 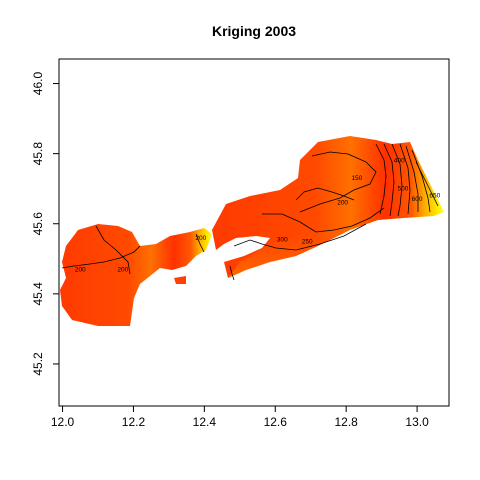 What do you see at coordinates (136, 275) in the screenshot?
I see `surface-west-lobe` at bounding box center [136, 275].